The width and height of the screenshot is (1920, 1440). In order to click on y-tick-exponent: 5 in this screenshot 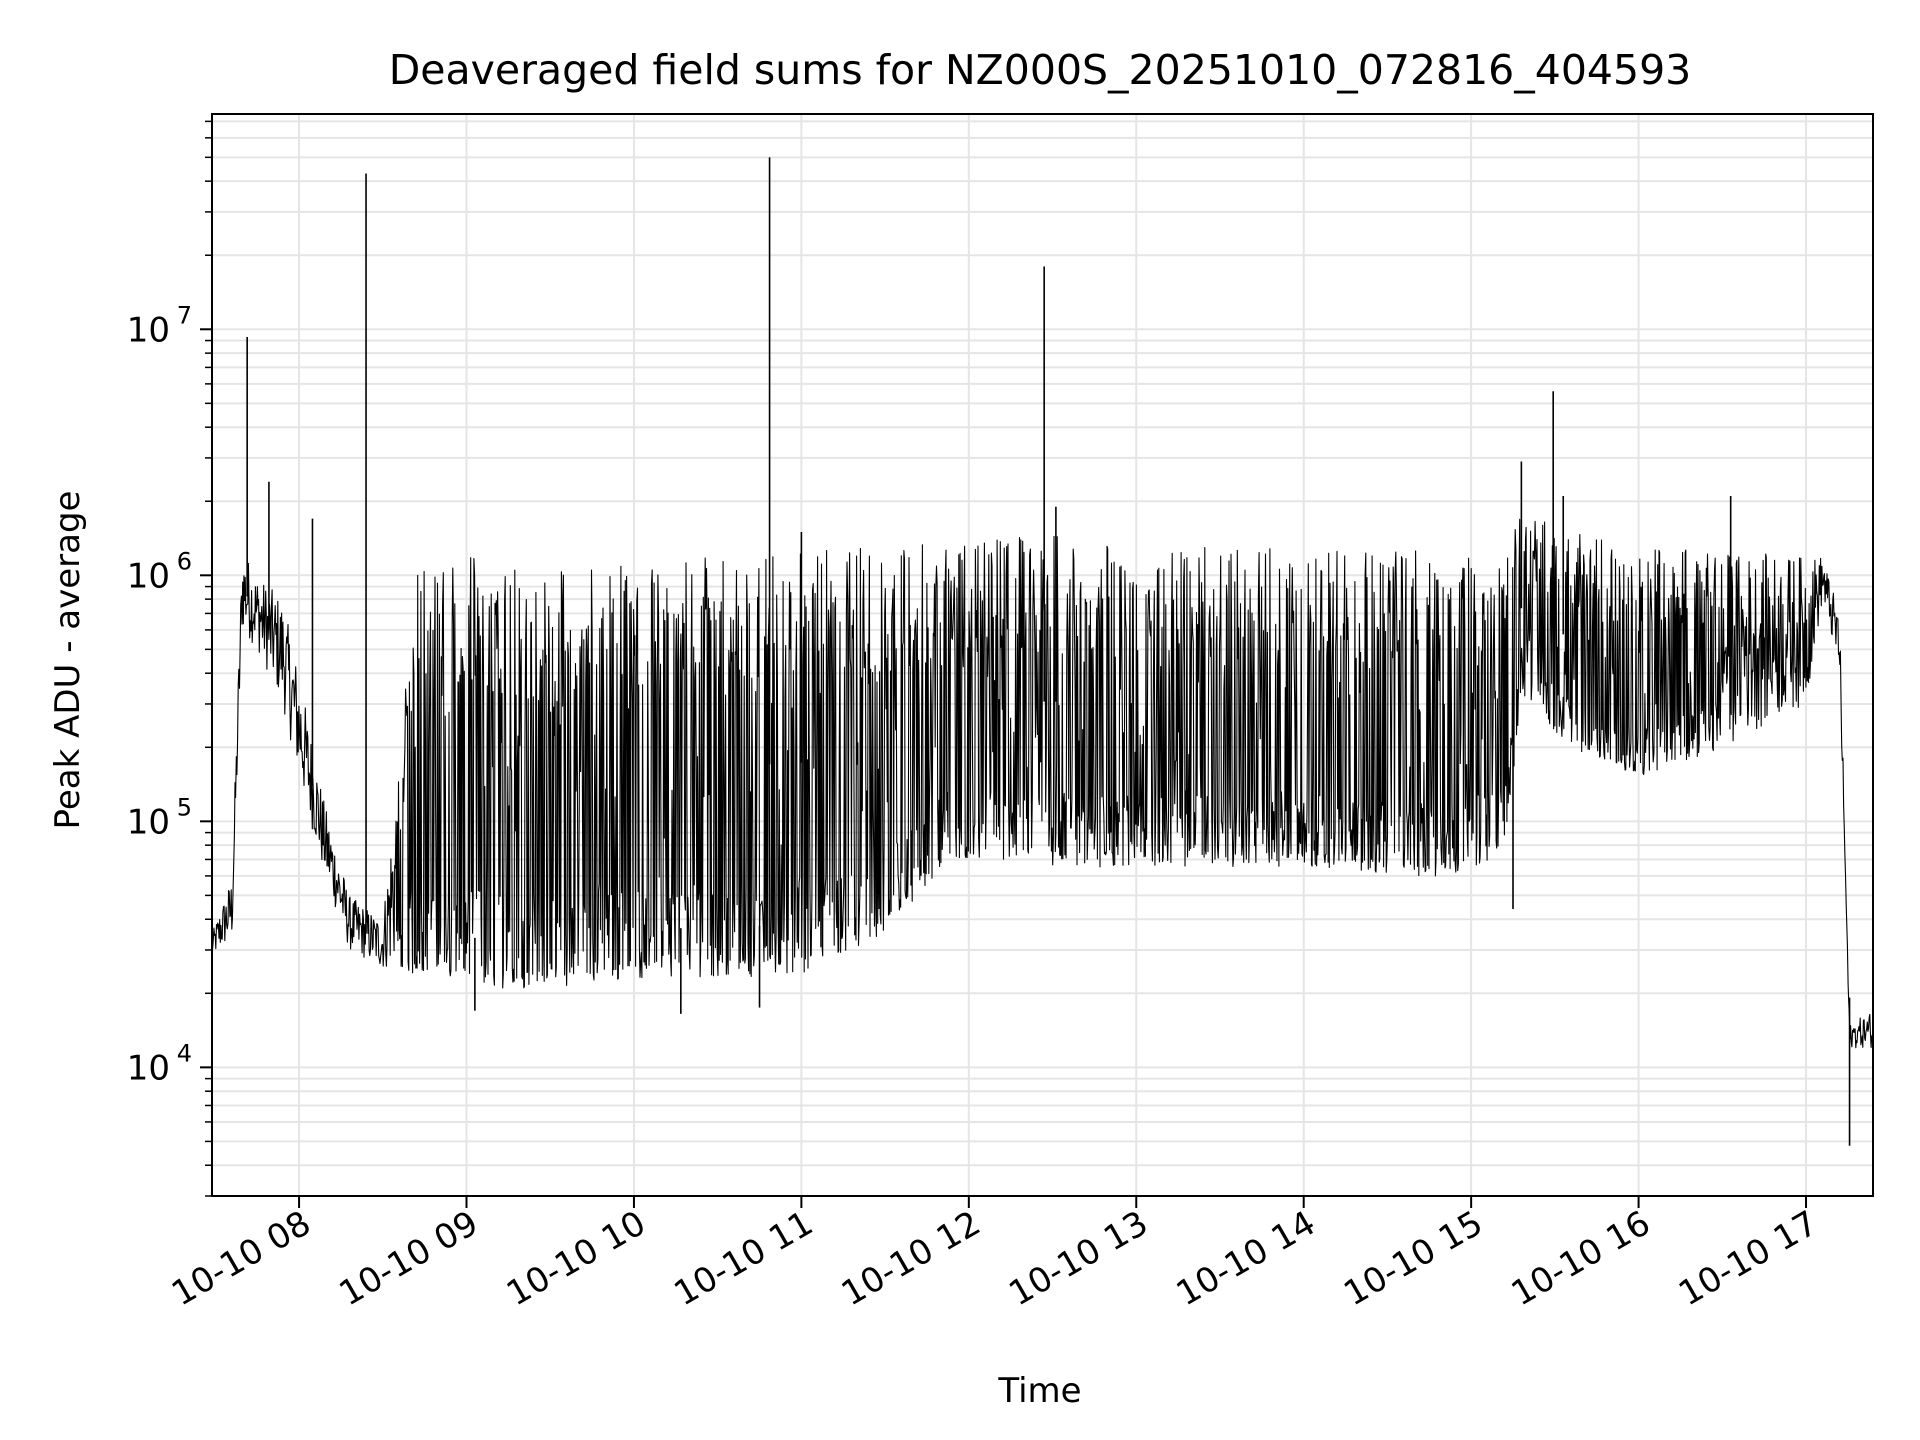, I will do `click(184, 807)`.